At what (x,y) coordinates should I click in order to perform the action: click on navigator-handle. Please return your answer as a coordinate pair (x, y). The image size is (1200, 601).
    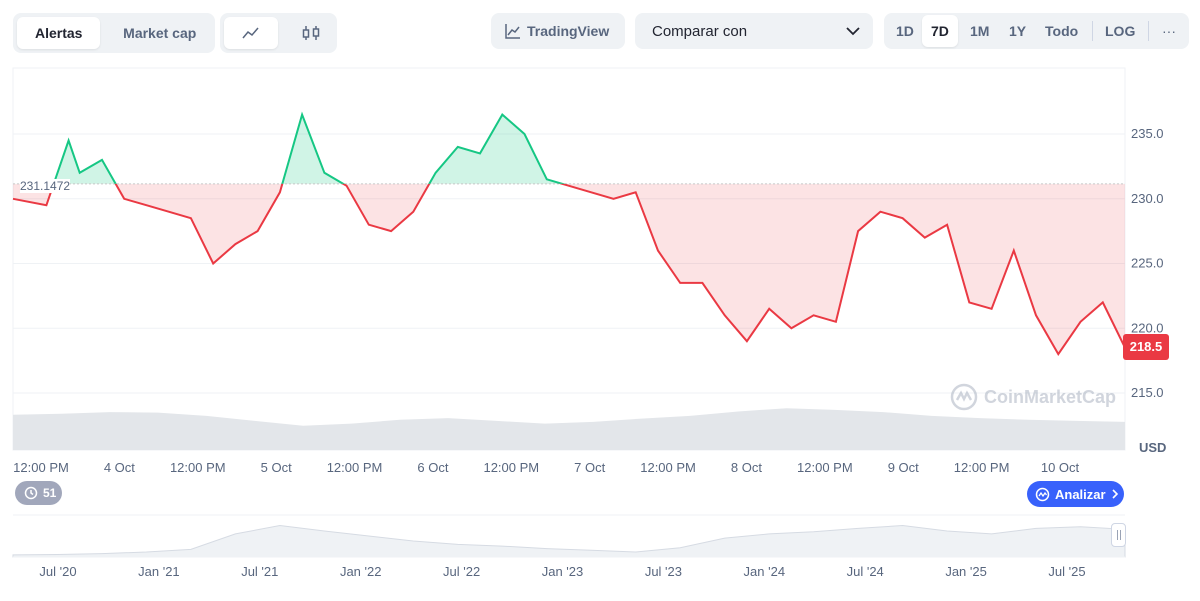
    Looking at the image, I should click on (1118, 535).